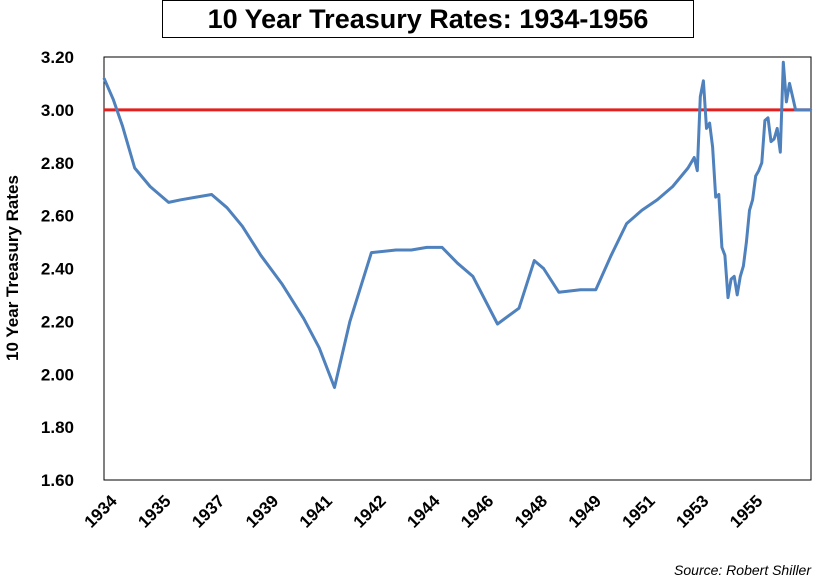 The image size is (825, 578). I want to click on y-axis-ticks: 3.20 3.00 2.80 2.60 2.40 2.20 2.00 1.80 1.60, so click(57, 269).